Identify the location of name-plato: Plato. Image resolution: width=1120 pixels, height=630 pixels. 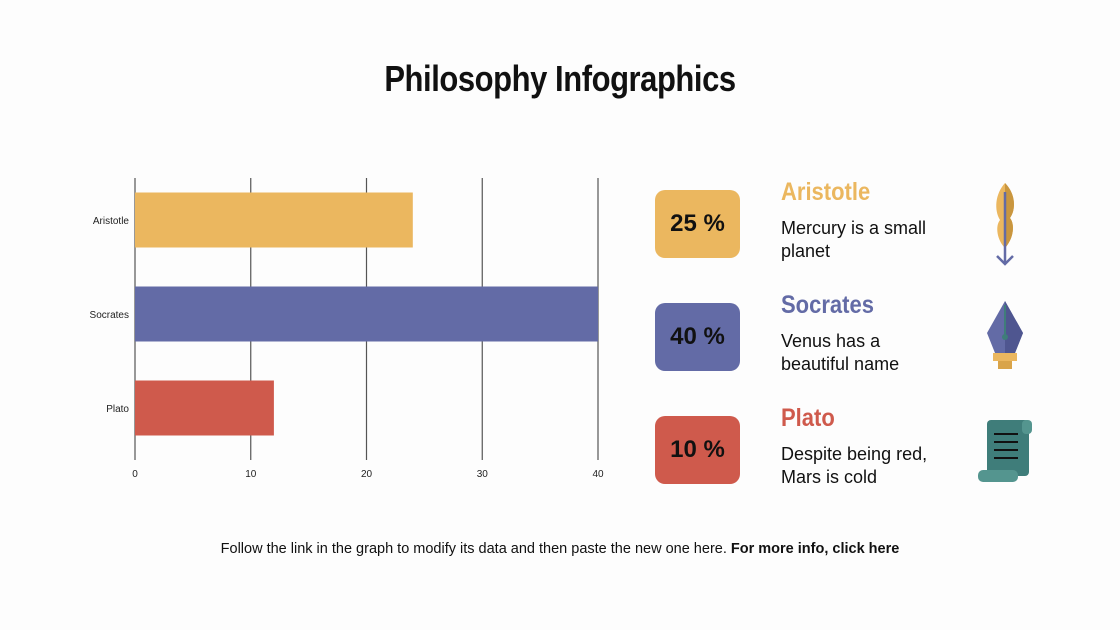
(808, 418).